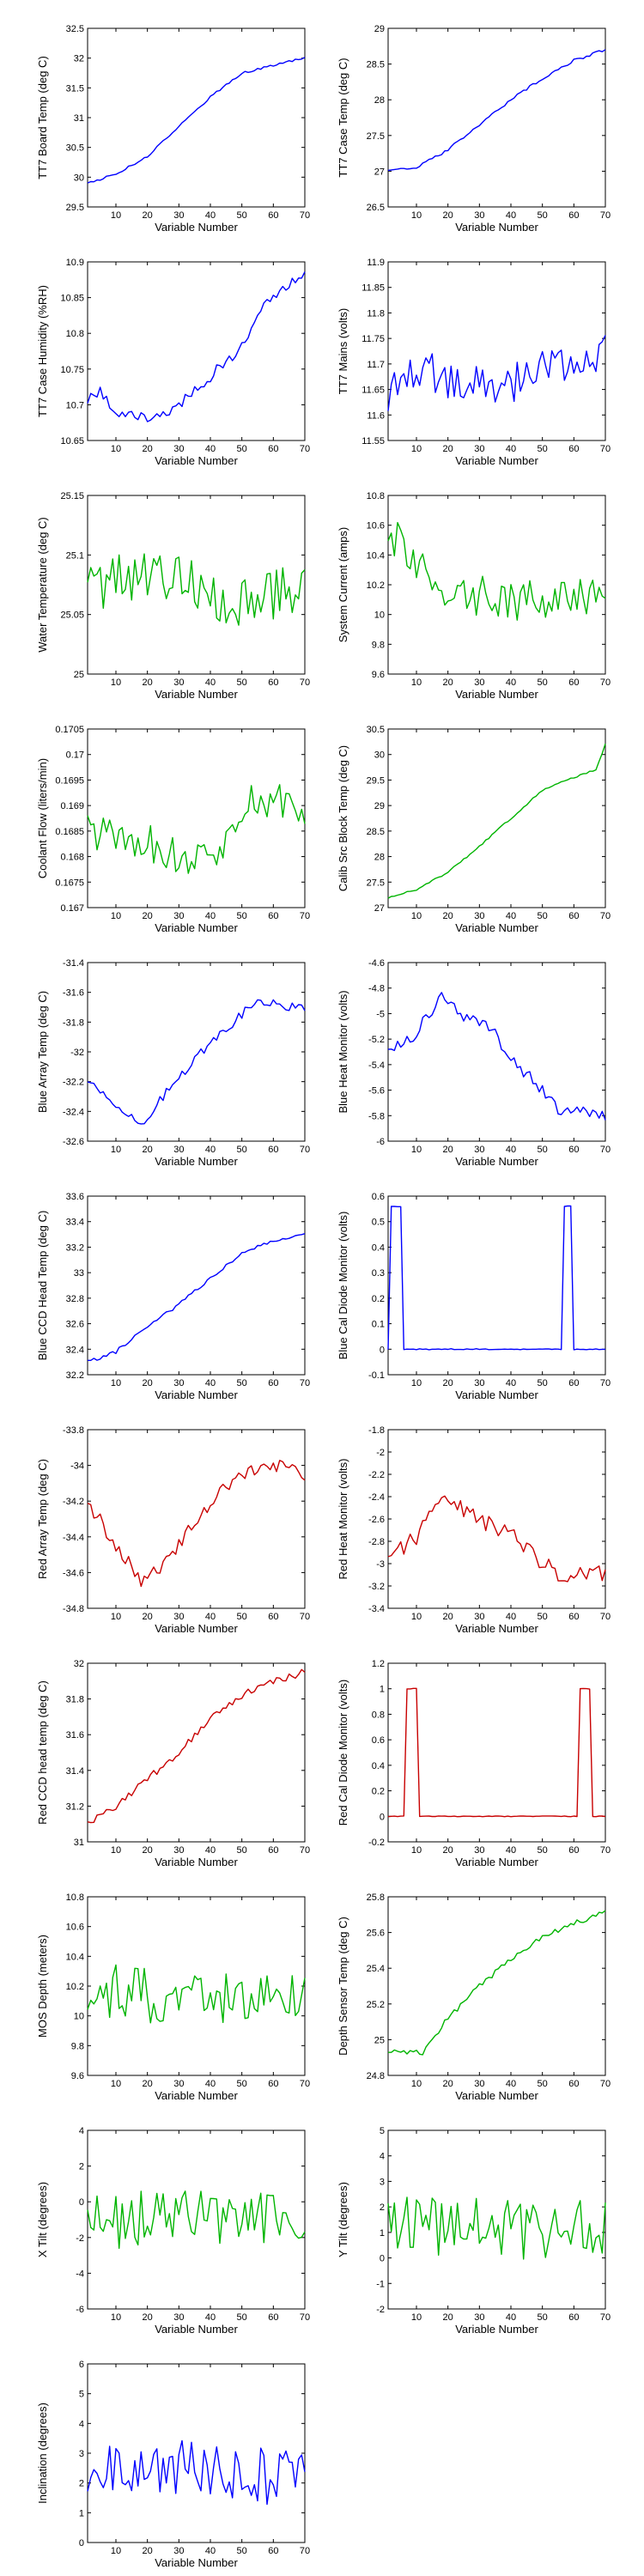 The width and height of the screenshot is (644, 2576). Describe the element at coordinates (75, 1247) in the screenshot. I see `y-tick-label: 33.2` at that location.